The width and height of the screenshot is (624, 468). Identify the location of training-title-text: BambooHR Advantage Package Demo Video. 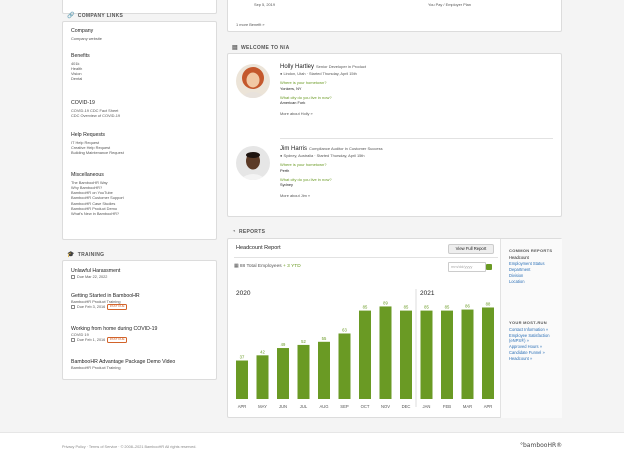
(123, 362).